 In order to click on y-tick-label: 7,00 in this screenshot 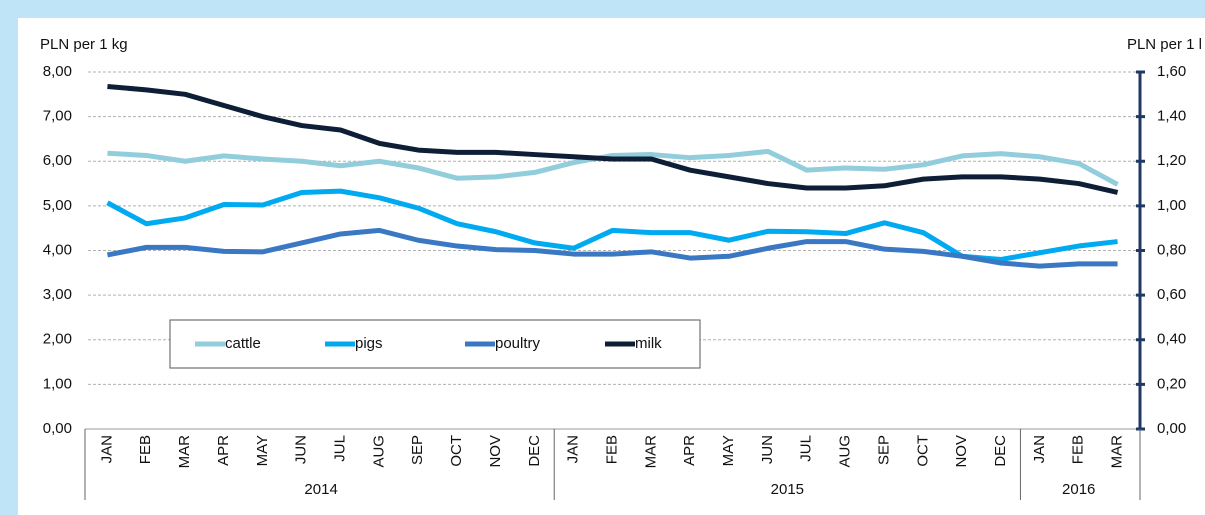, I will do `click(57, 116)`.